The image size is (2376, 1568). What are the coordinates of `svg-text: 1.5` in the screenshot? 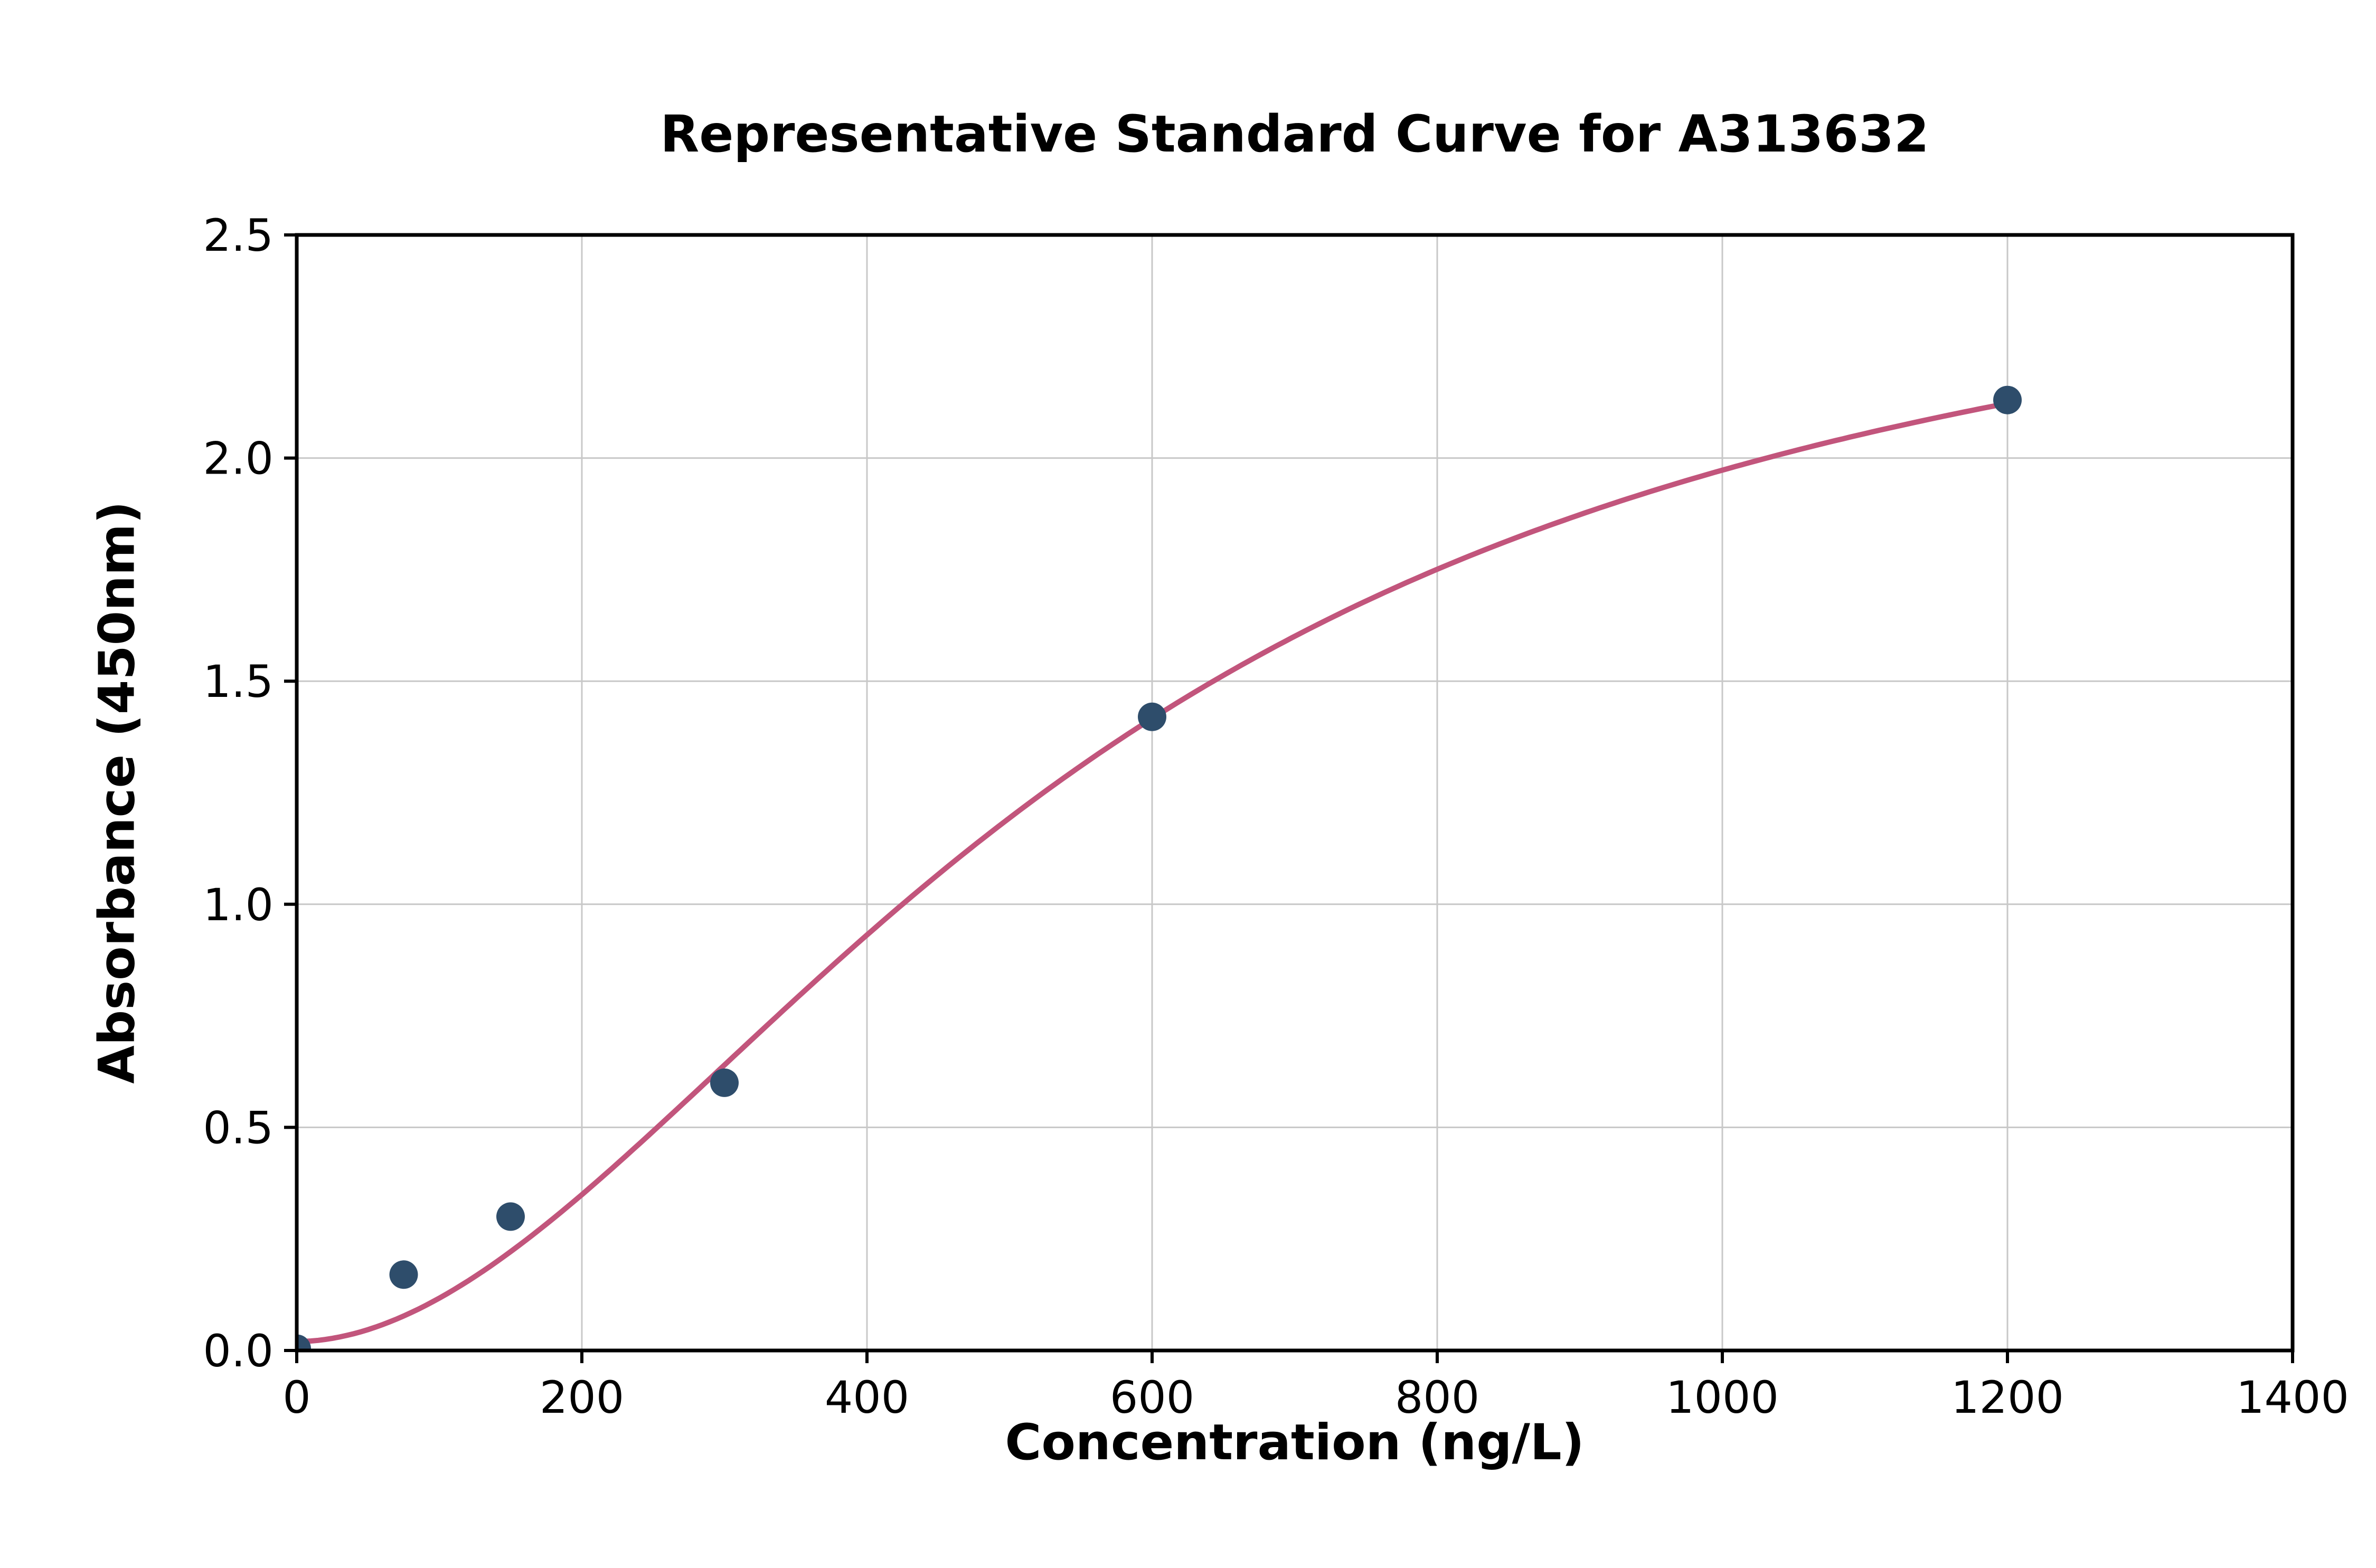 It's located at (239, 681).